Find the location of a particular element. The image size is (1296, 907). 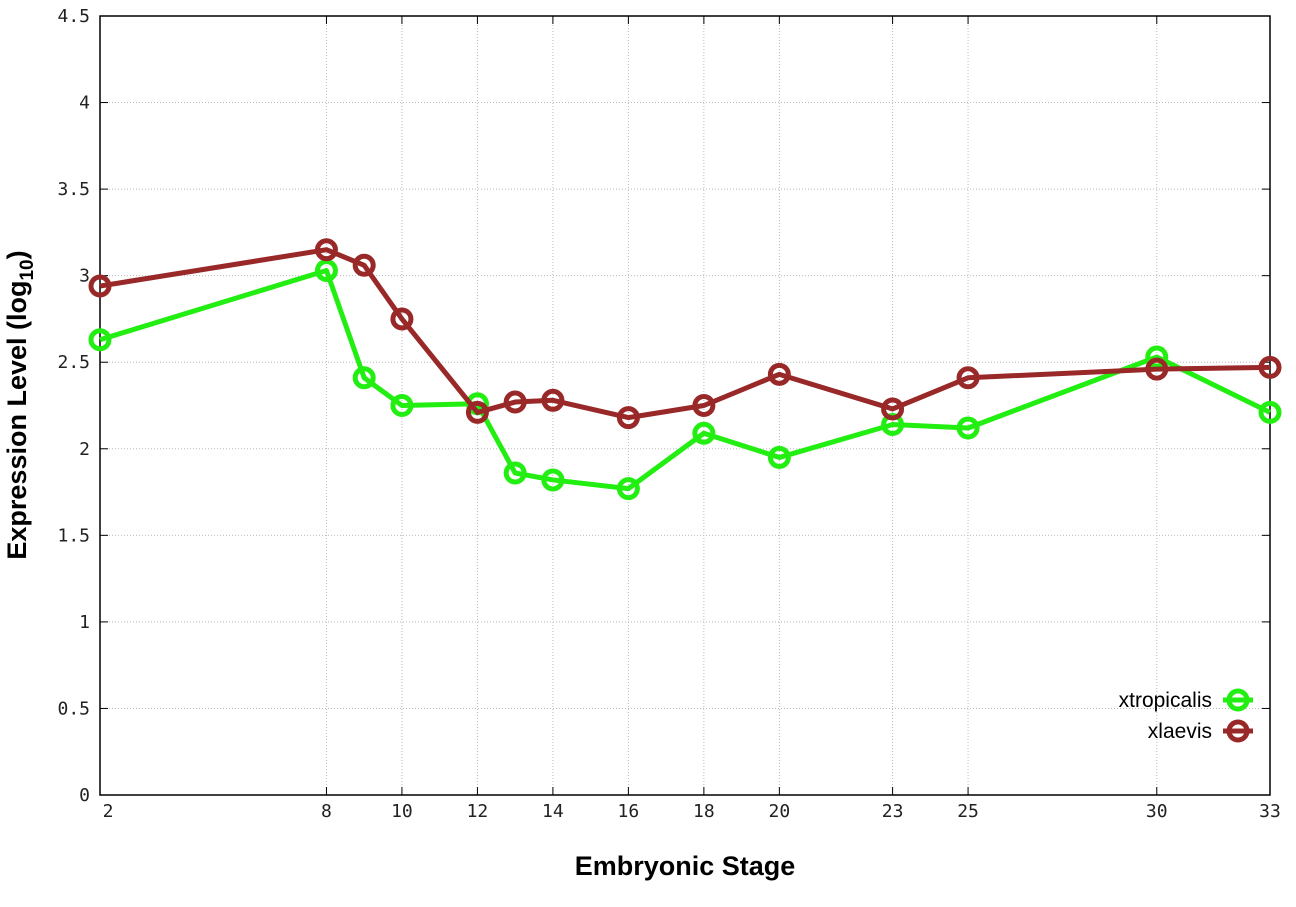

y-tick-label: 0.5 is located at coordinates (73, 708).